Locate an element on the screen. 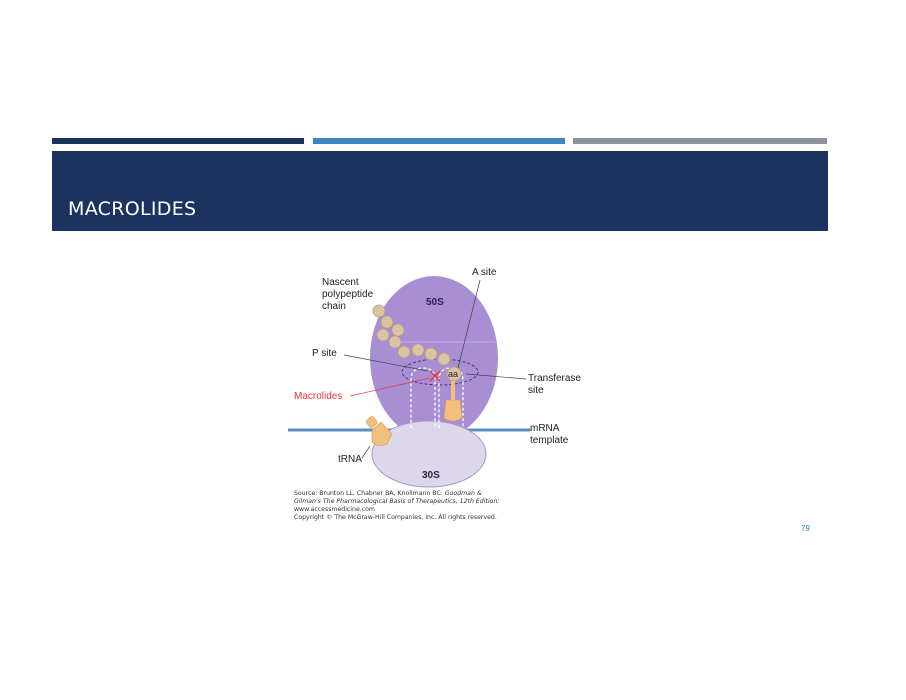 The width and height of the screenshot is (906, 700). transferase-leader is located at coordinates (496, 376).